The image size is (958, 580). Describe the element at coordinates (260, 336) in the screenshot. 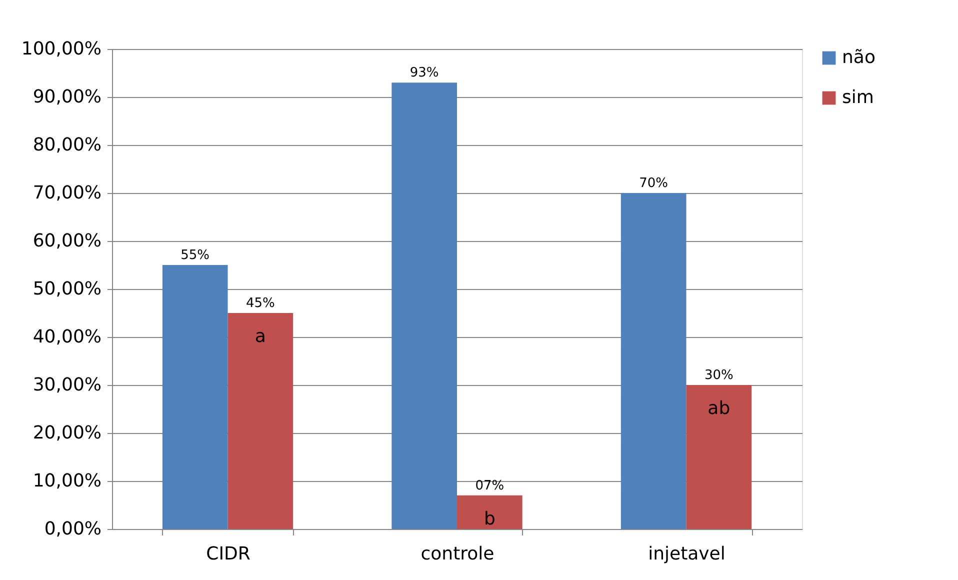

I see `annotation: a` at that location.